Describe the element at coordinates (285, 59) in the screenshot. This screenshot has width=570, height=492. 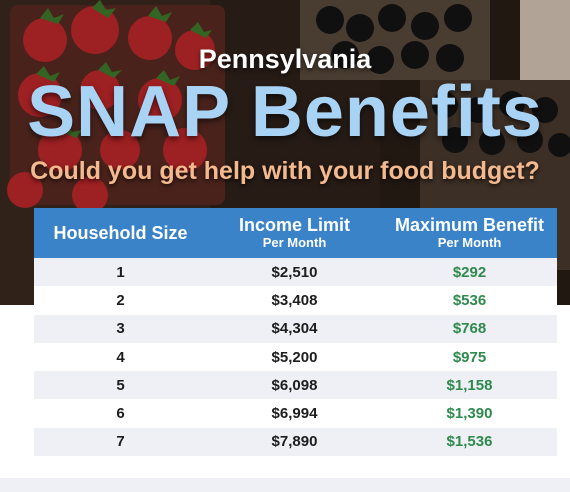
I see `state-title: Pennsylvania` at that location.